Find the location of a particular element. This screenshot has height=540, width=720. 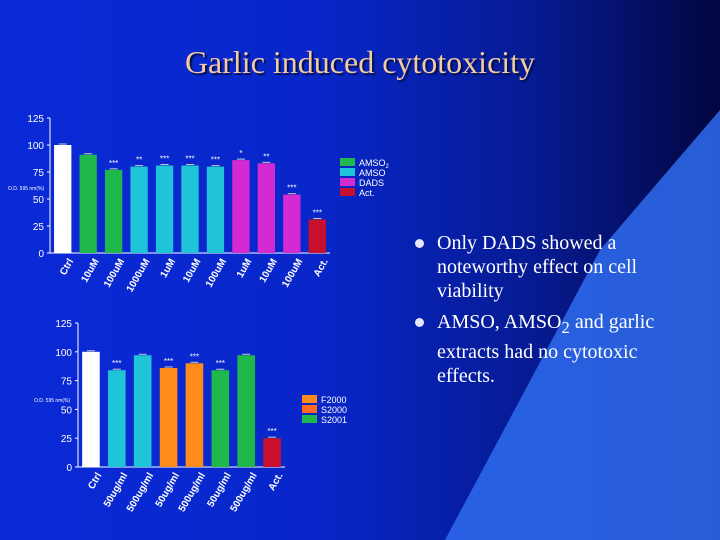

bullet-text: AMSO, AMSO is located at coordinates (499, 322).